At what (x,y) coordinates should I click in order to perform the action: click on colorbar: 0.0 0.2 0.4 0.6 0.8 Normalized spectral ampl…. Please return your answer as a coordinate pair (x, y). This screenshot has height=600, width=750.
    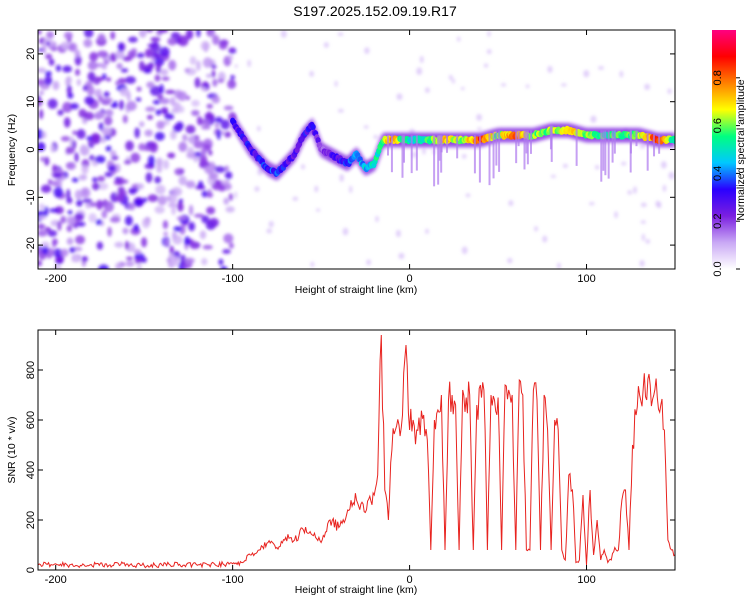
    Looking at the image, I should click on (729, 153).